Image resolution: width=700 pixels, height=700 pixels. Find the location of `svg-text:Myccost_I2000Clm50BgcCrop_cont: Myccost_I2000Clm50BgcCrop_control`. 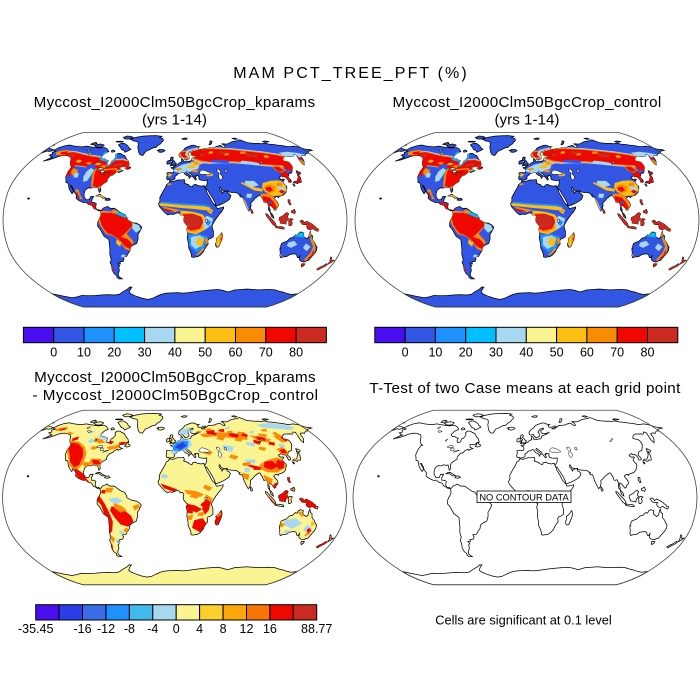

svg-text:Myccost_I2000Clm50BgcCrop_cont: Myccost_I2000Clm50BgcCrop_control is located at coordinates (526, 102).